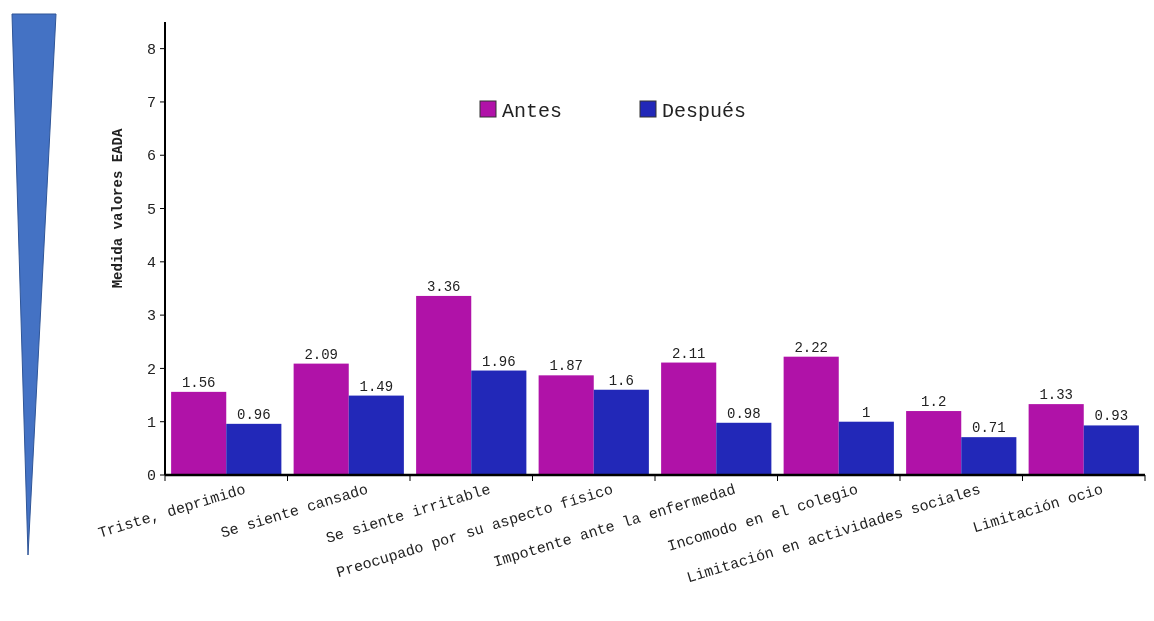  I want to click on data-label: 0.93, so click(1111, 416).